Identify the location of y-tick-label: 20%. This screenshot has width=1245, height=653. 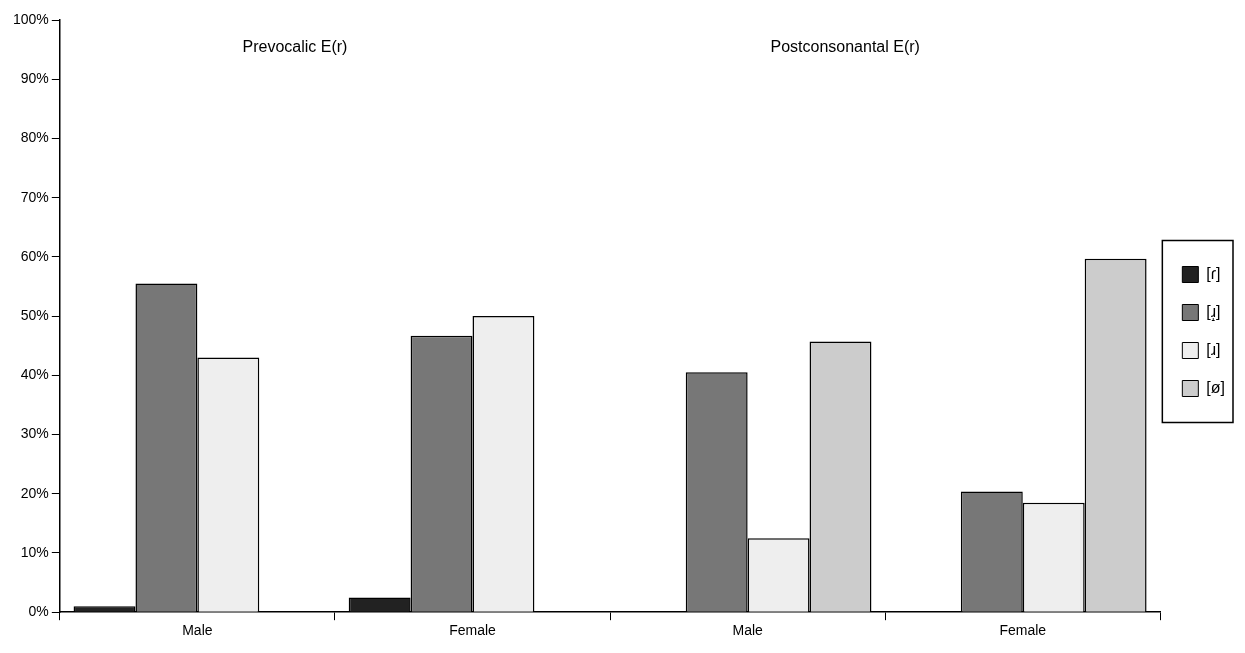
(34, 492).